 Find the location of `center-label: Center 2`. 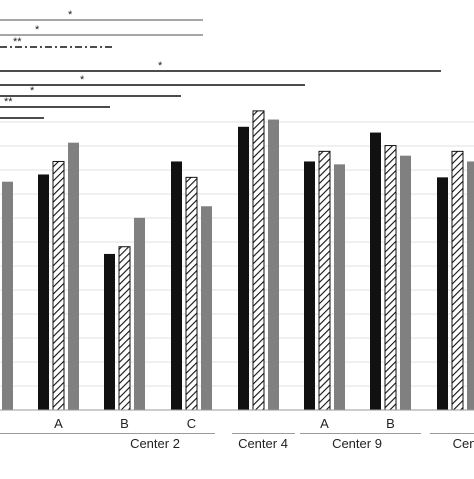

center-label: Center 2 is located at coordinates (155, 443).